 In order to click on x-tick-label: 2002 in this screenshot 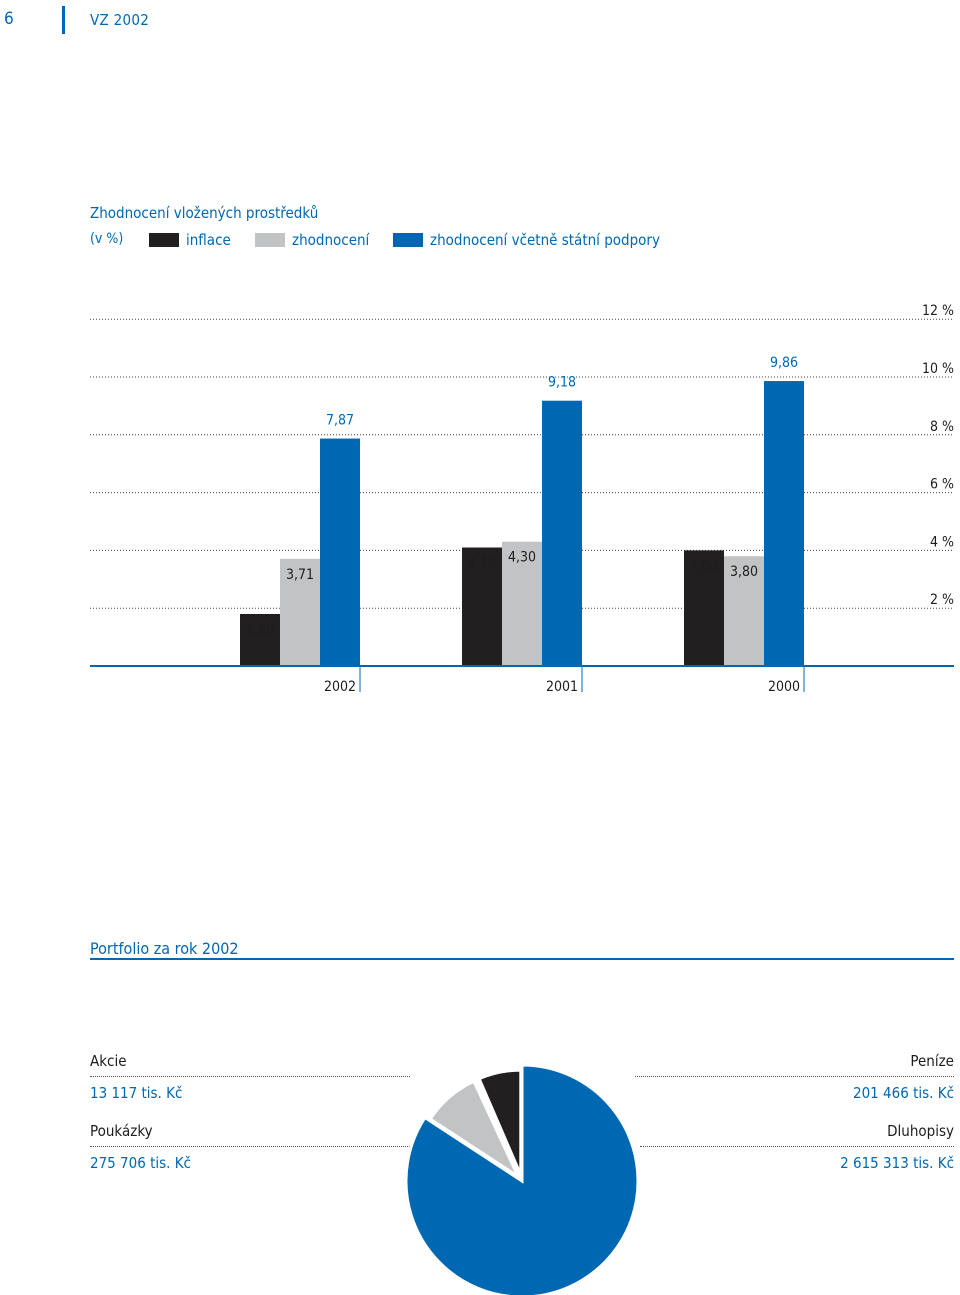, I will do `click(340, 687)`.